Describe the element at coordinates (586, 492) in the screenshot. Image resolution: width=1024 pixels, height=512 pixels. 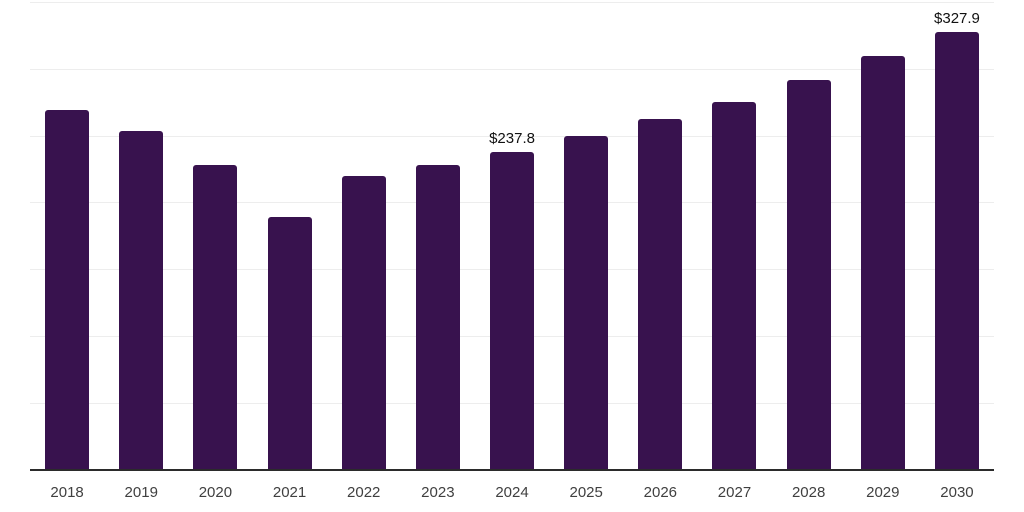
I see `x-tick-2025: 2025` at that location.